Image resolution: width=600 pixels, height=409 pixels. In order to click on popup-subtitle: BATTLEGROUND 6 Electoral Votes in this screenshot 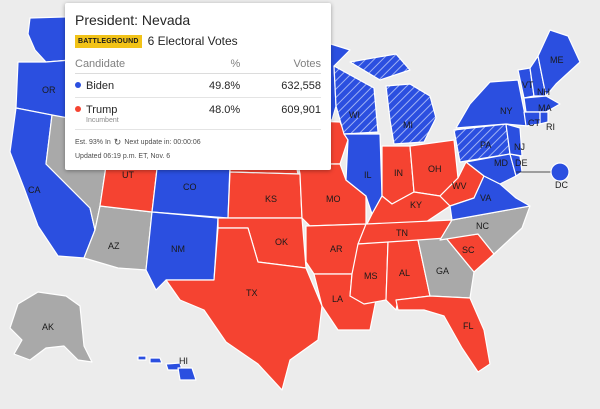, I will do `click(198, 41)`.